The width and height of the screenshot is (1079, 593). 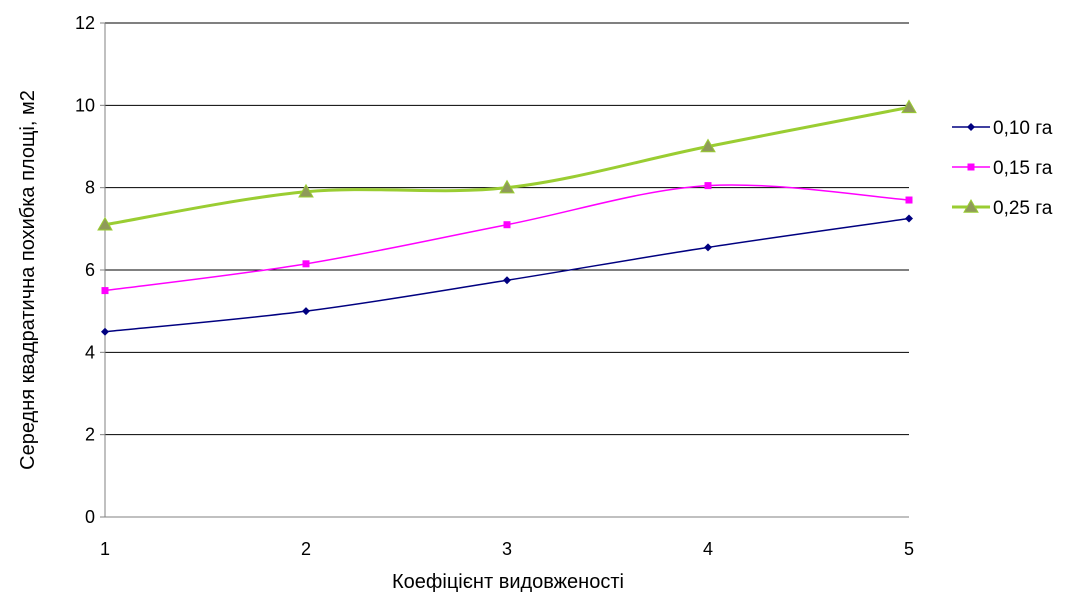 What do you see at coordinates (28, 280) in the screenshot?
I see `y-axis-title: Середня квадратична похибка площі, м2` at bounding box center [28, 280].